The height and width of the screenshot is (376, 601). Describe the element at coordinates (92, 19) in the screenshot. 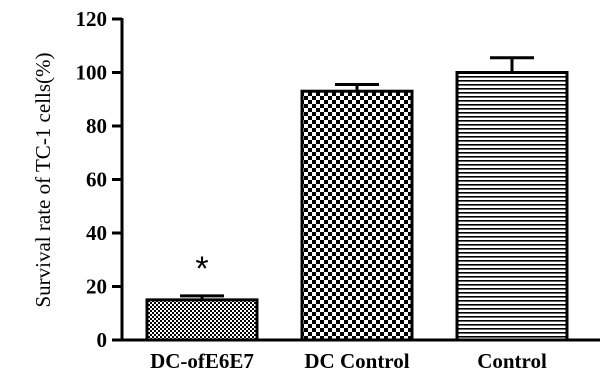

I see `y-tick-label: 120` at that location.